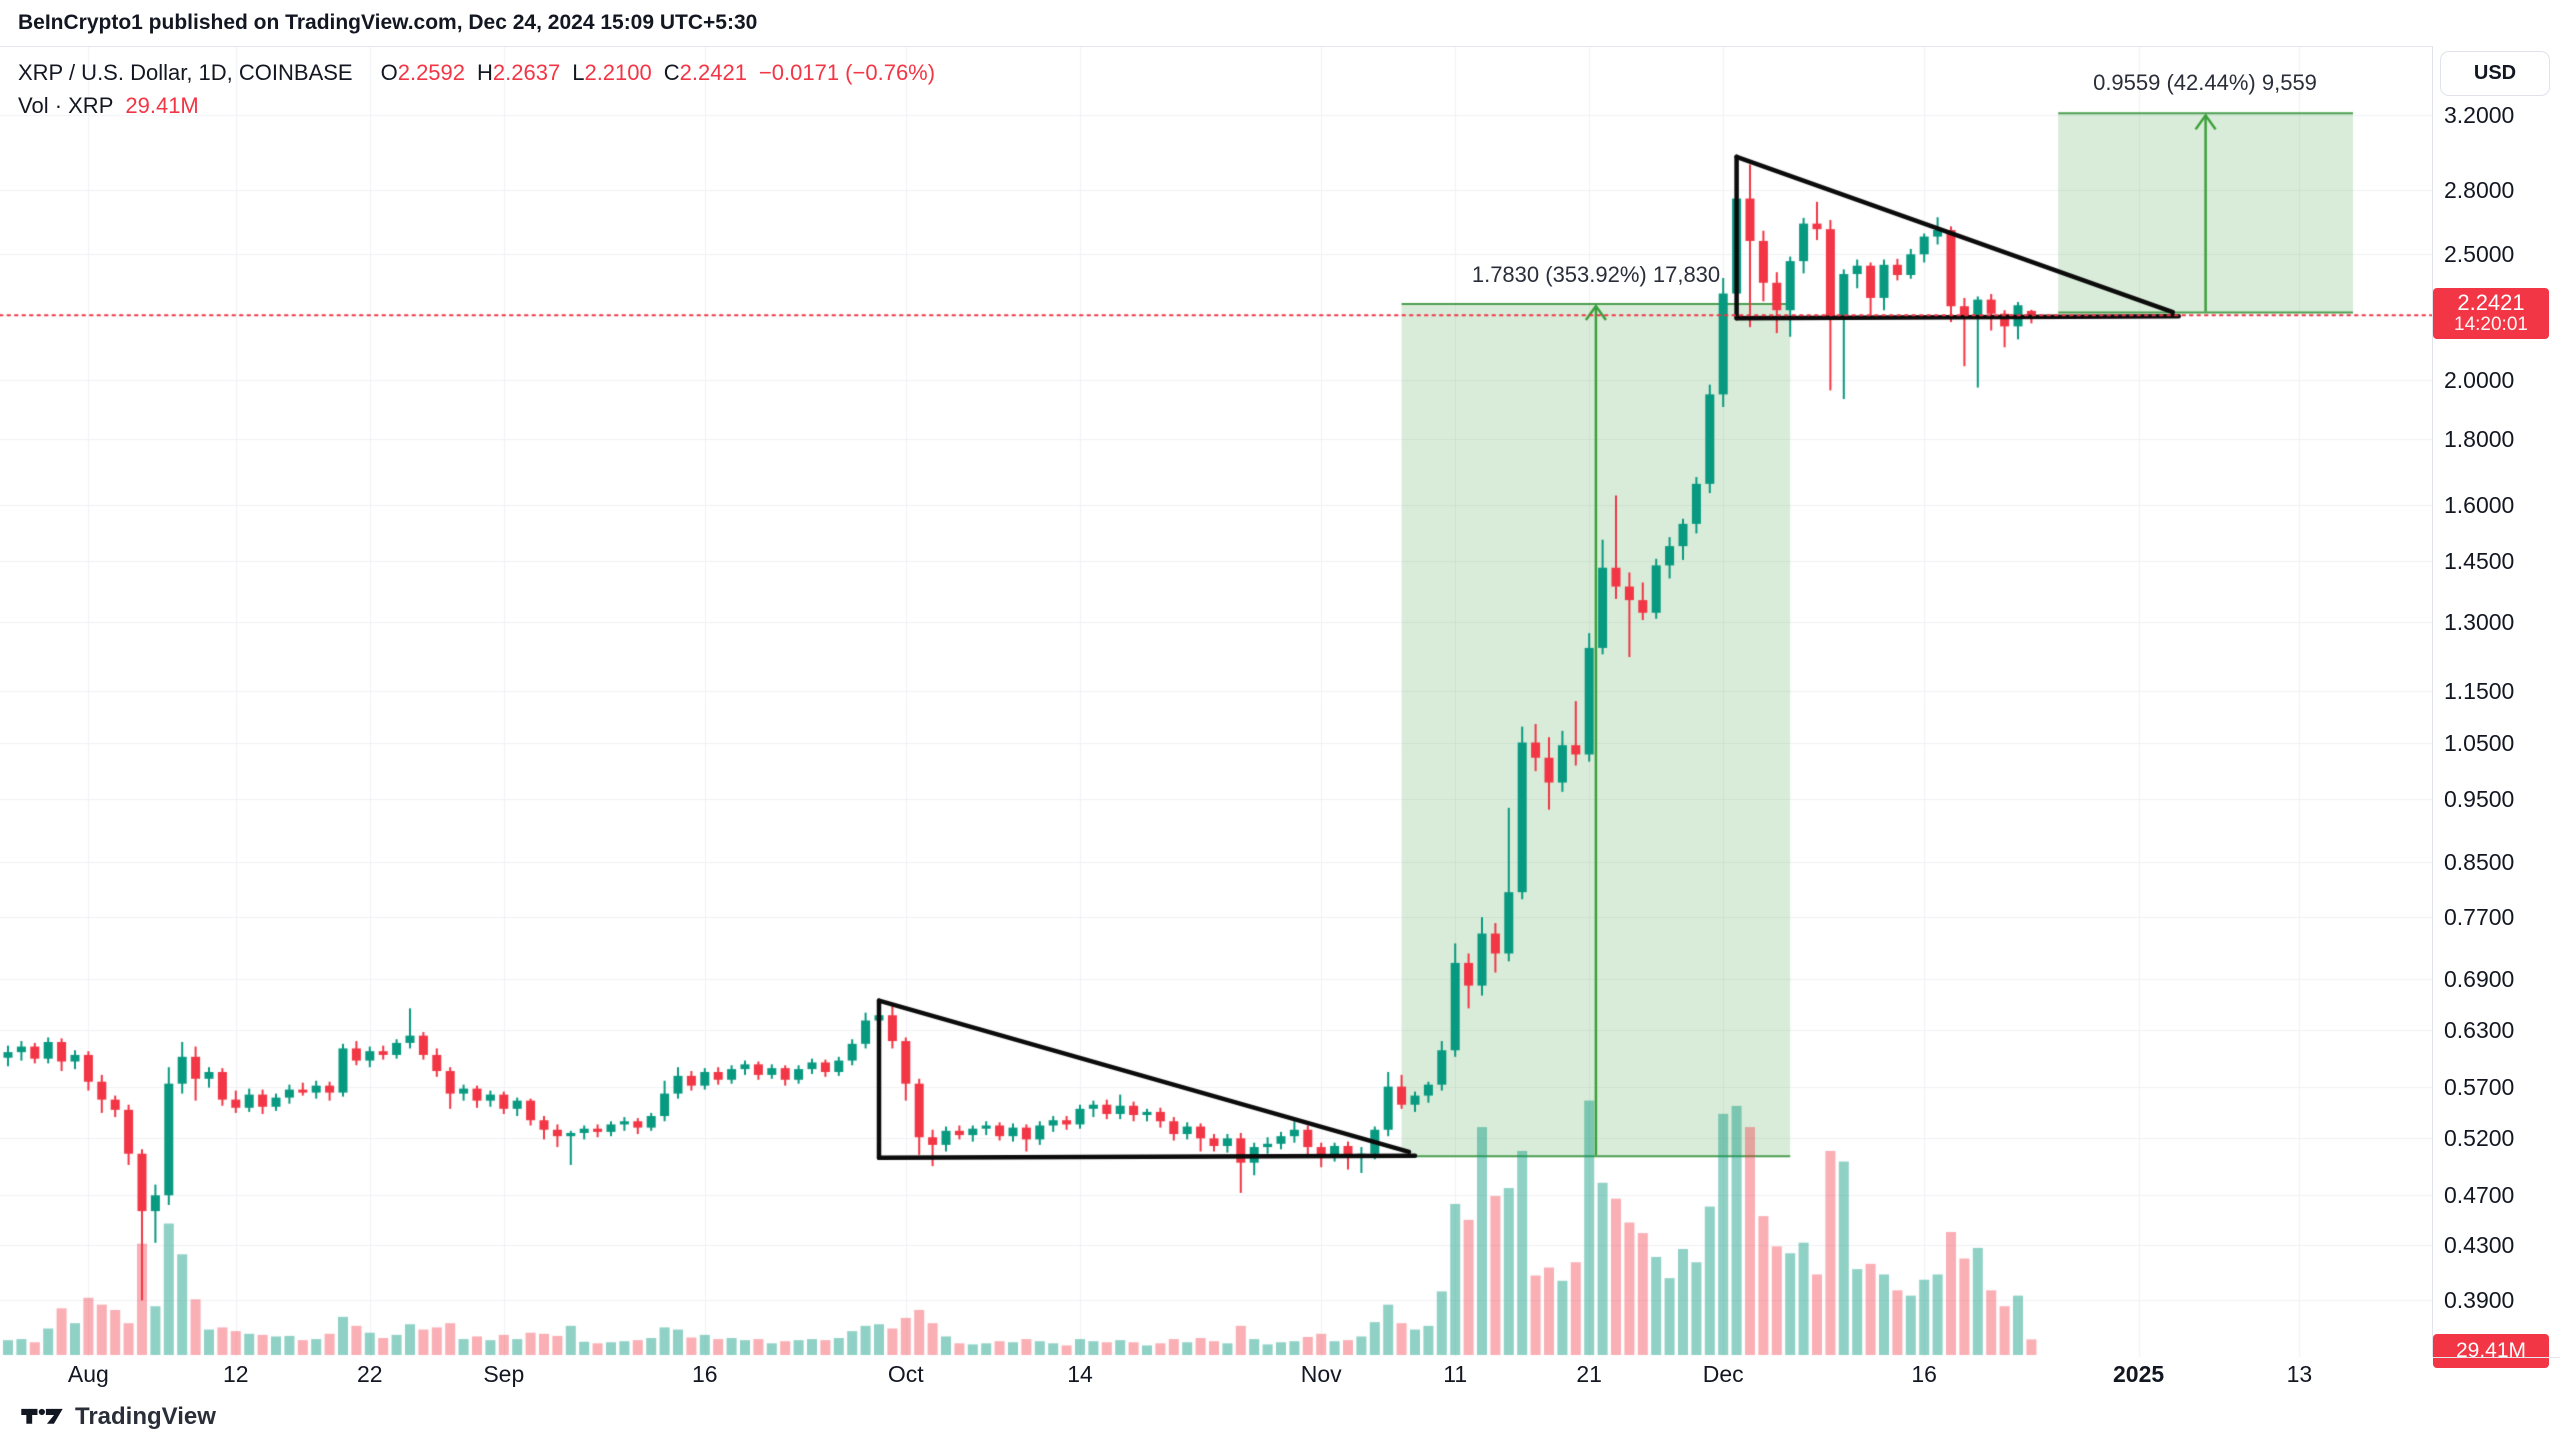  I want to click on price-tick-label: 1.3000, so click(2479, 622).